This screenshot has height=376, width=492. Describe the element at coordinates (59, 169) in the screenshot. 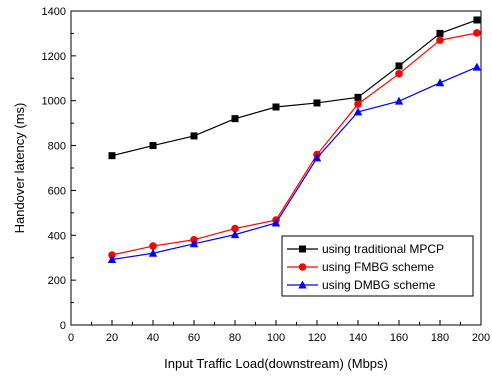

I see `y-axis-ticks: 0 200 400 600 800 1000 1200 1400` at that location.